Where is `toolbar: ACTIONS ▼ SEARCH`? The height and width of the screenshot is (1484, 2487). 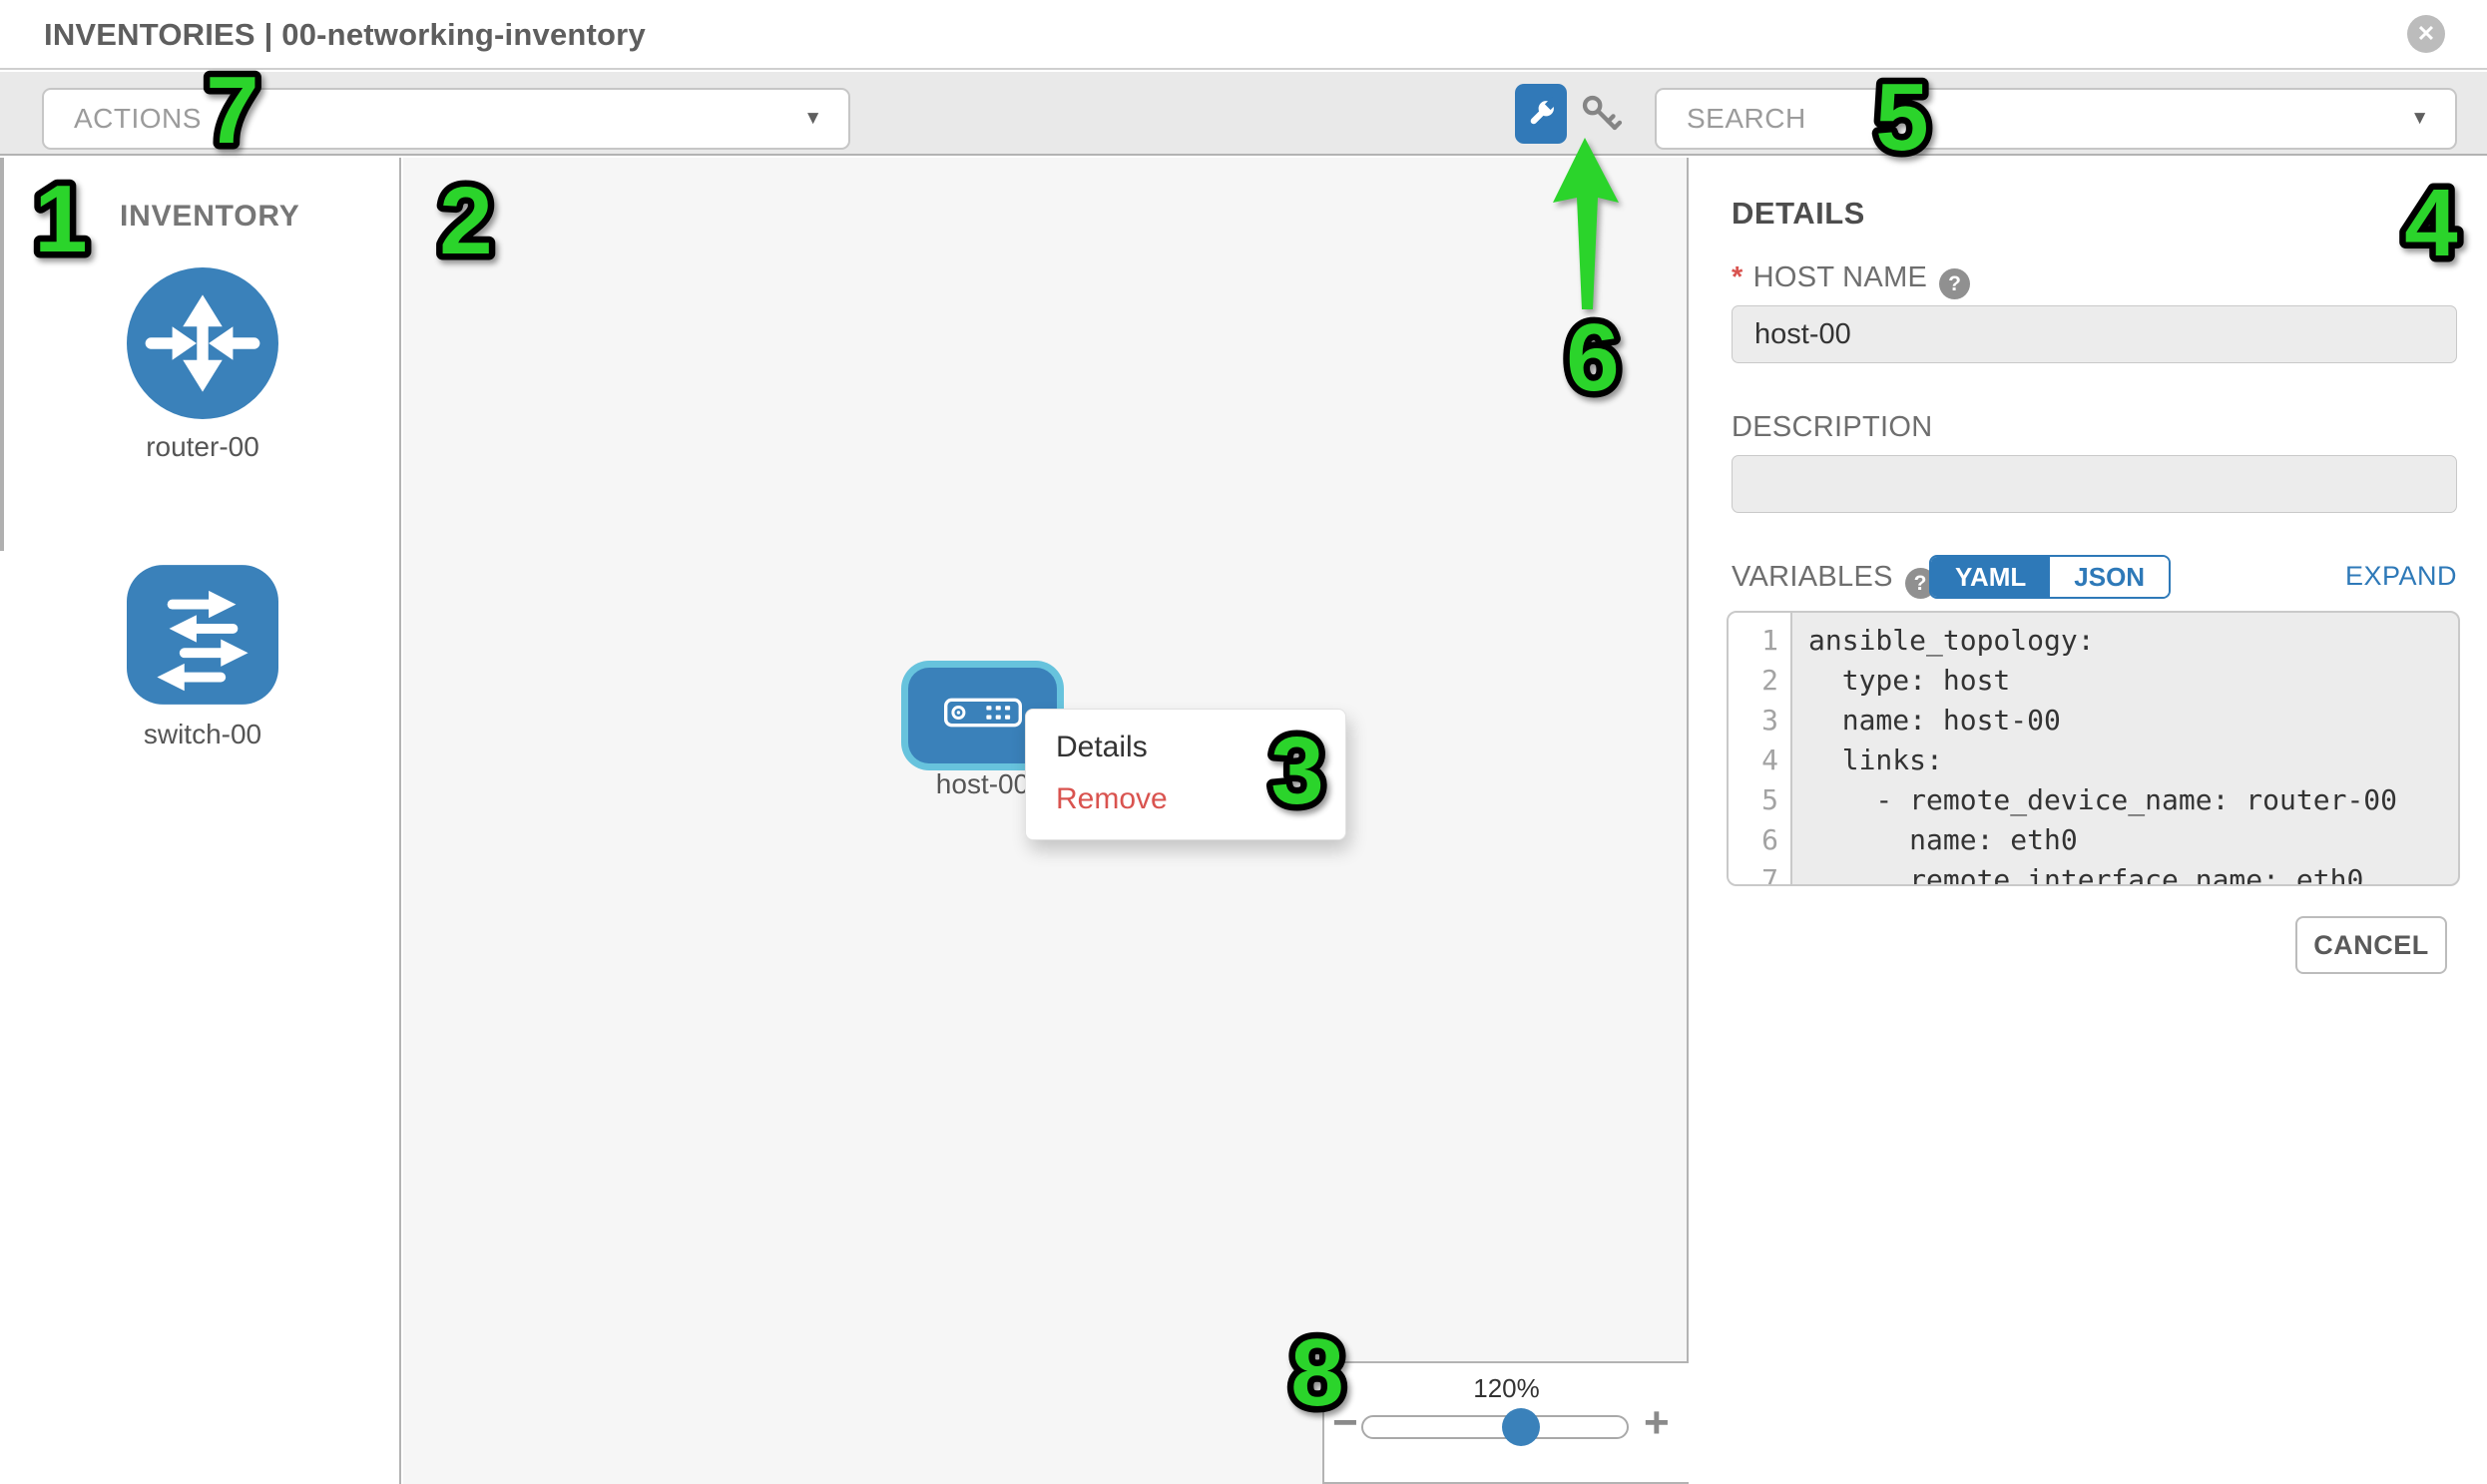 toolbar: ACTIONS ▼ SEARCH is located at coordinates (1243, 114).